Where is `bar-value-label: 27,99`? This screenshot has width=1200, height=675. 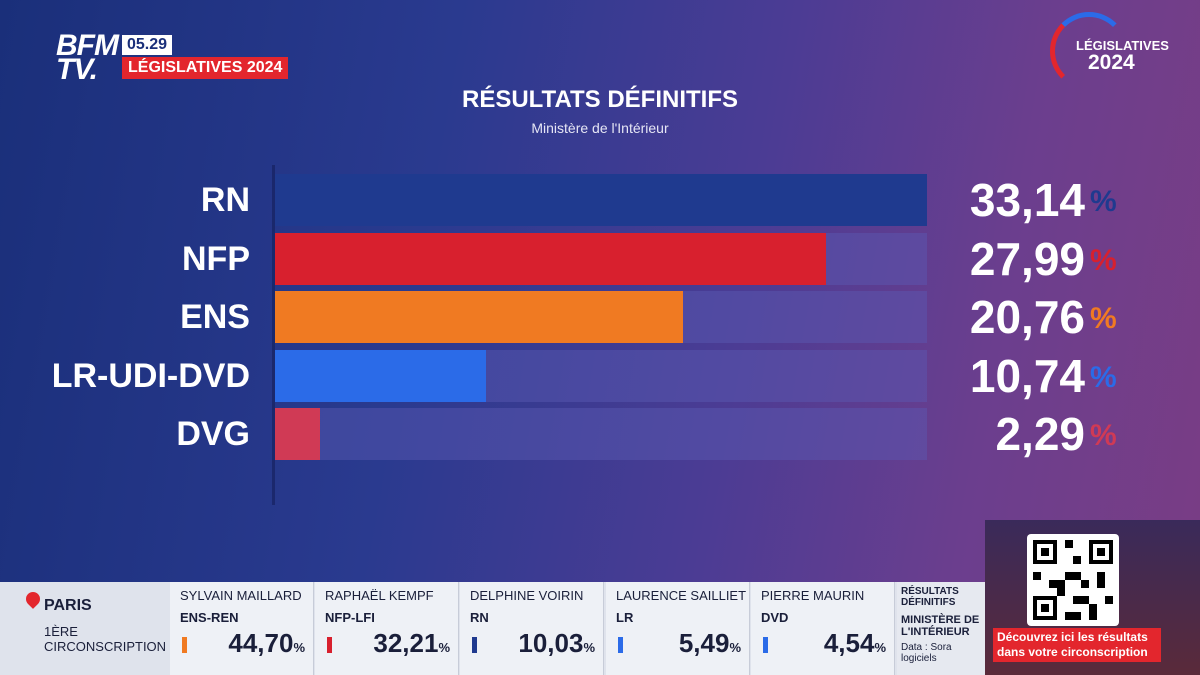
bar-value-label: 27,99 is located at coordinates (1027, 258).